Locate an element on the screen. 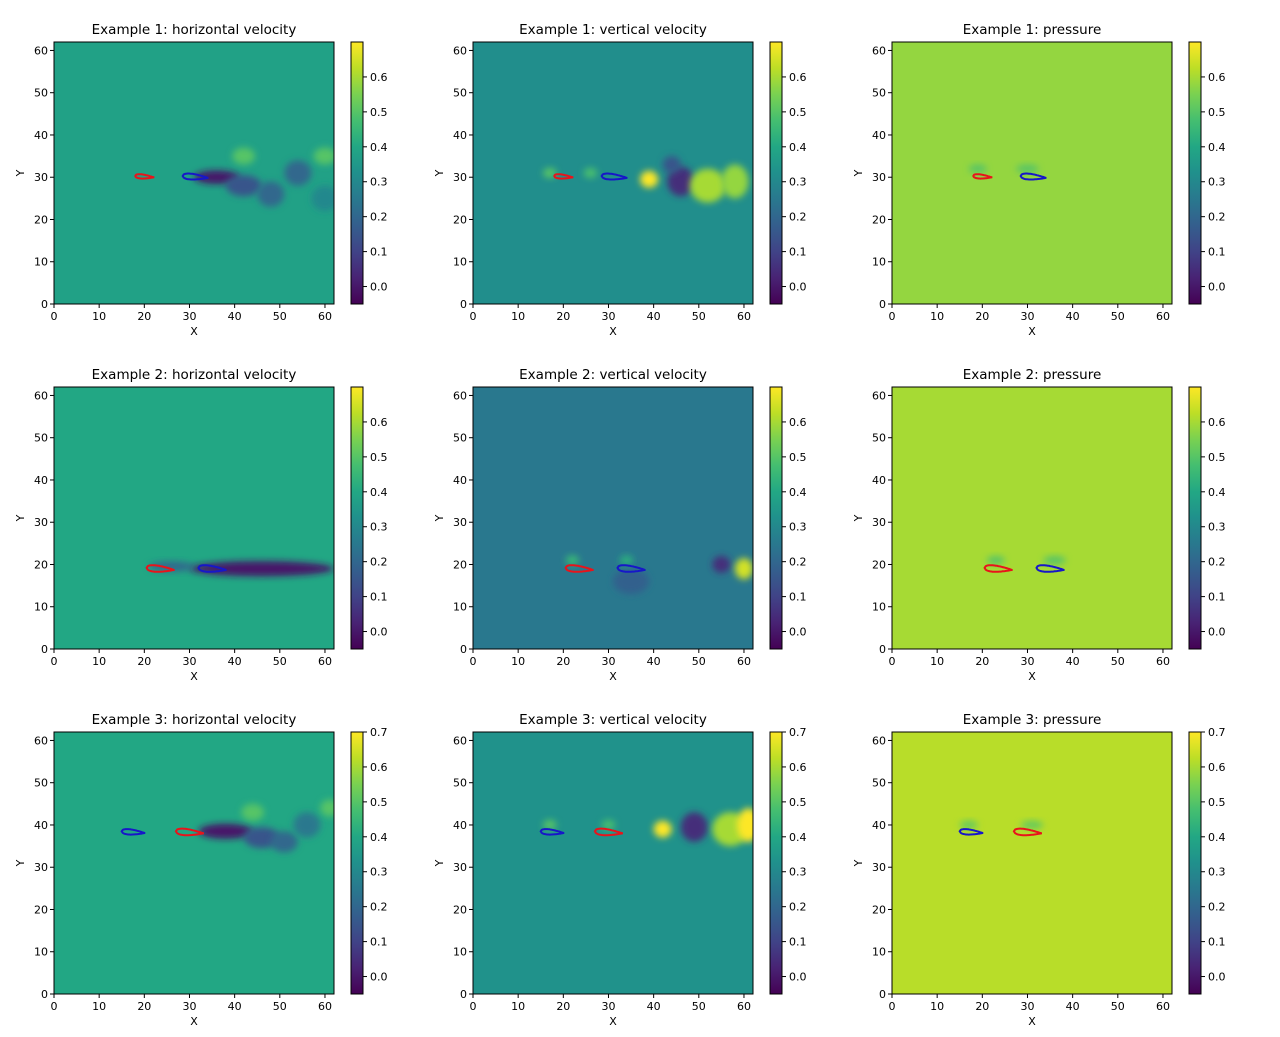 This screenshot has height=1037, width=1280. subplot-title: Example 1: horizontal velocity is located at coordinates (194, 30).